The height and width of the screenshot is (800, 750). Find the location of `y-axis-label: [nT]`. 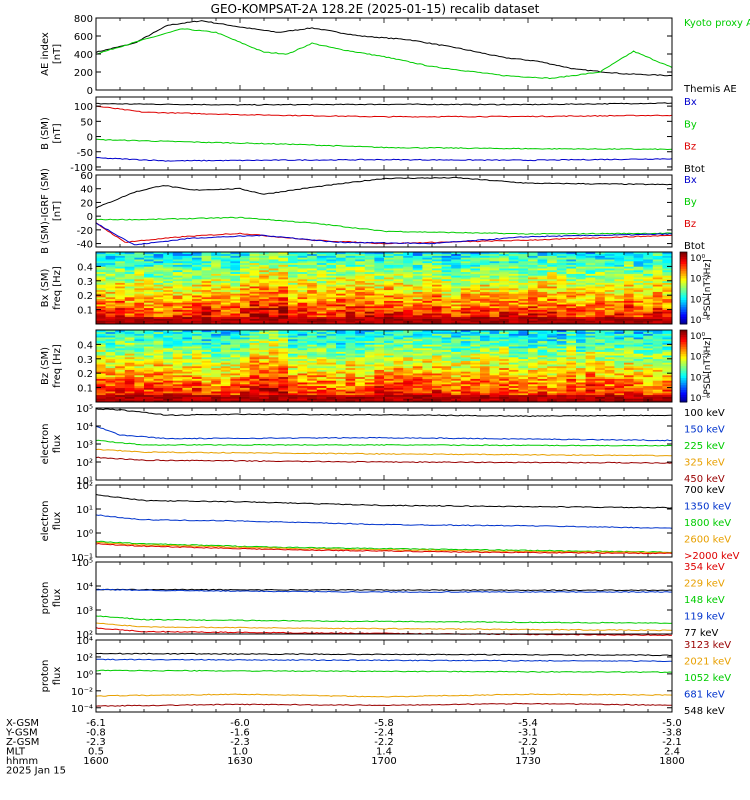

y-axis-label: [nT] is located at coordinates (57, 54).